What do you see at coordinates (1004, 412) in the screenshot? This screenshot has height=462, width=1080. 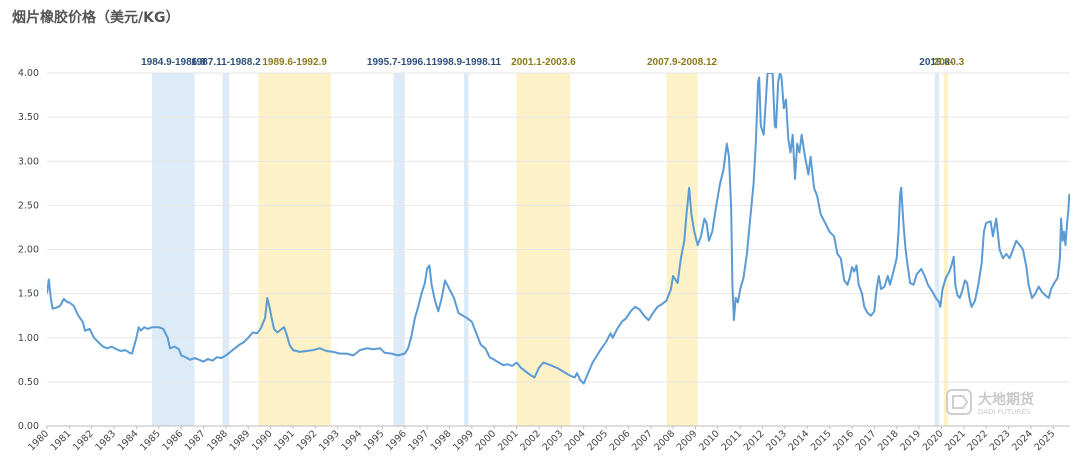 I see `watermark-sub: DADI FUTURES` at bounding box center [1004, 412].